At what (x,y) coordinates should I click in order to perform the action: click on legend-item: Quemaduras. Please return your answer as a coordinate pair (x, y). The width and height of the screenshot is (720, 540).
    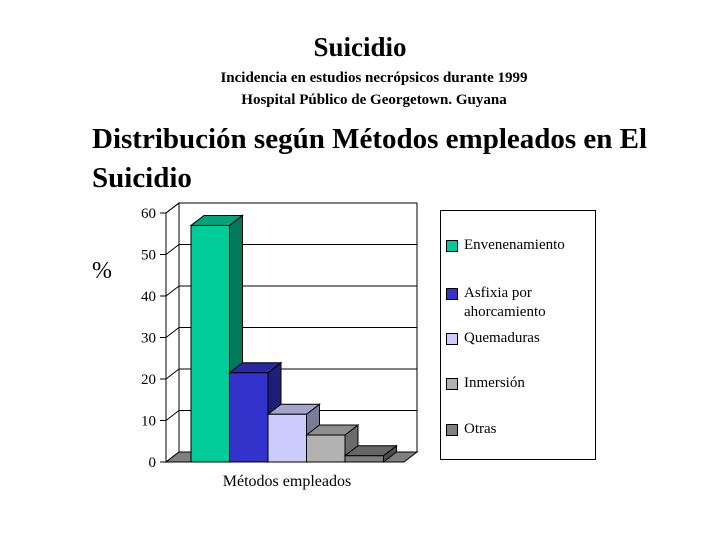
    Looking at the image, I should click on (521, 338).